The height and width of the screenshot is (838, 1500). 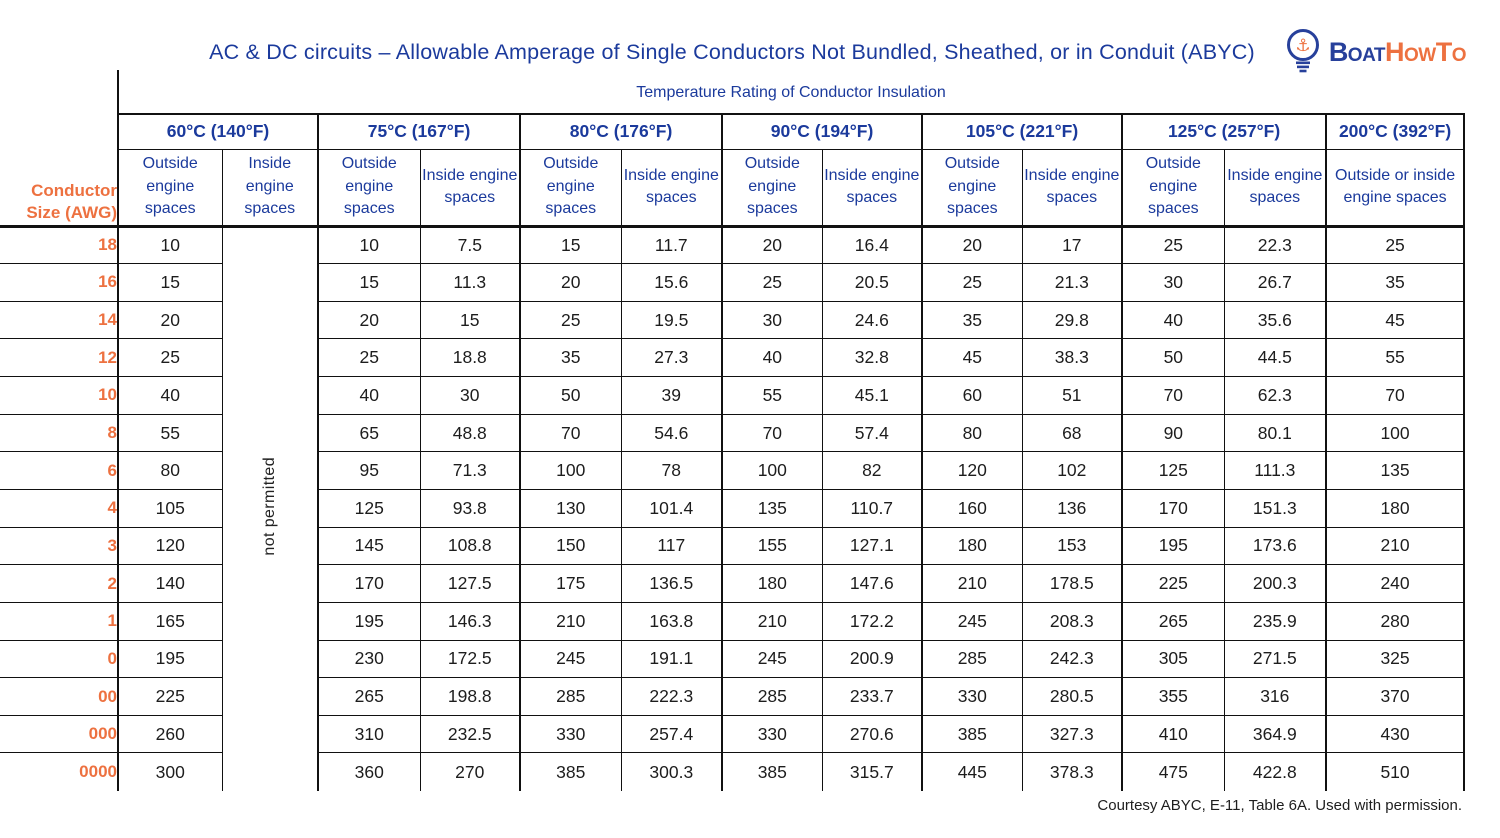 I want to click on table-row: 16 15 15 11.3 20 15.6 25 20.5 25 21.3 30 26.7 35, so click(x=733, y=282).